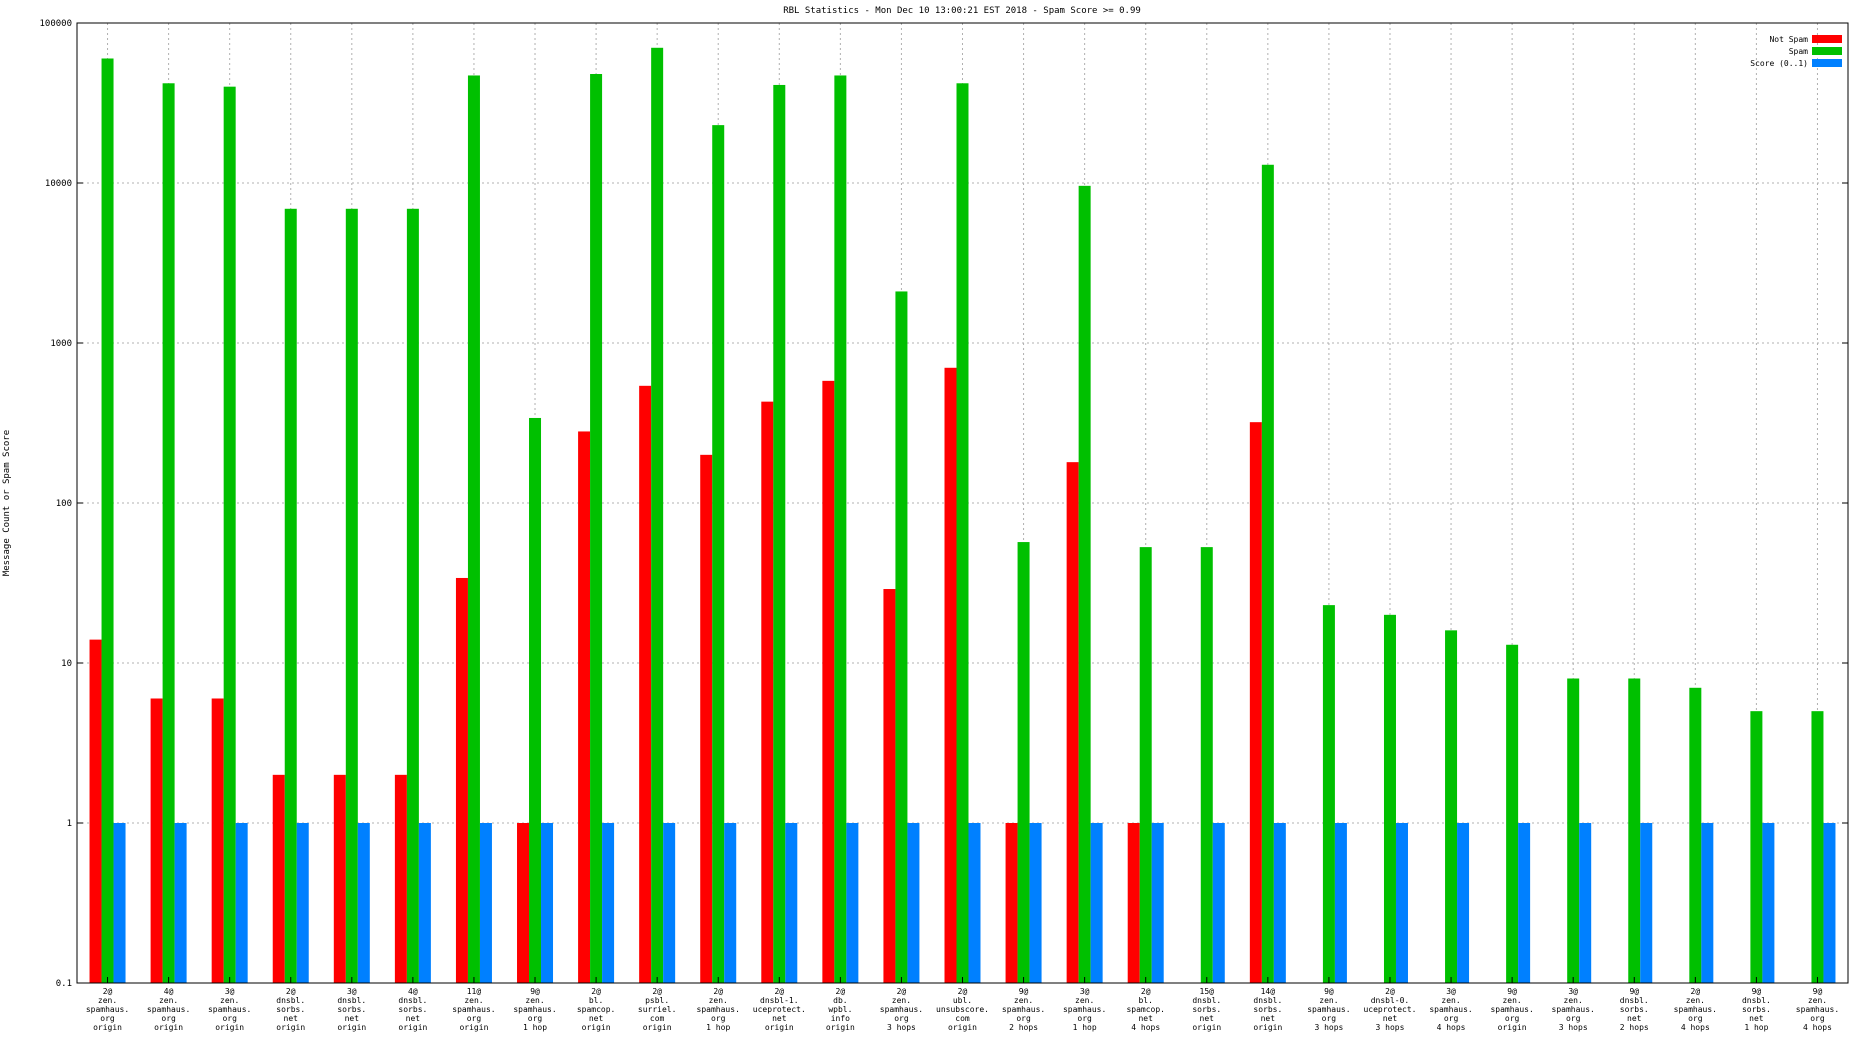 The width and height of the screenshot is (1856, 1044). Describe the element at coordinates (1450, 1009) in the screenshot. I see `x-tick-label: 3@ zen. spamhaus. org 4 hops` at that location.